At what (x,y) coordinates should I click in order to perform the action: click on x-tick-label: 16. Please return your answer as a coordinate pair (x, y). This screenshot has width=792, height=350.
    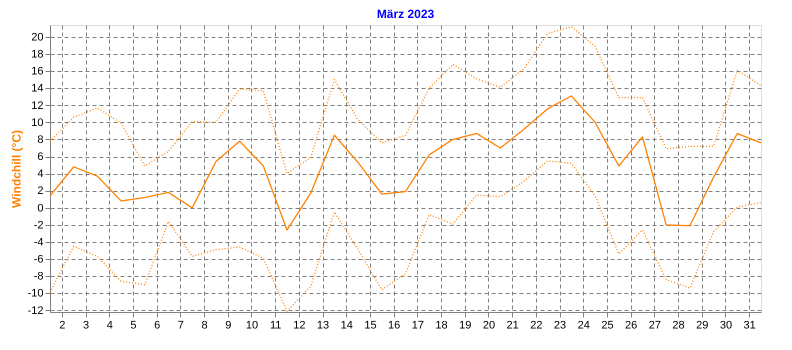
    Looking at the image, I should click on (394, 326).